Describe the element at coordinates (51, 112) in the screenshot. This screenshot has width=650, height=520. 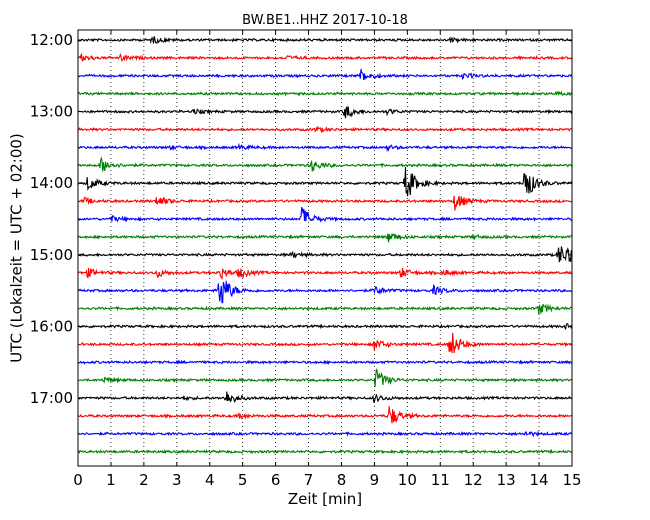
I see `y-tick-label: 13:00` at that location.